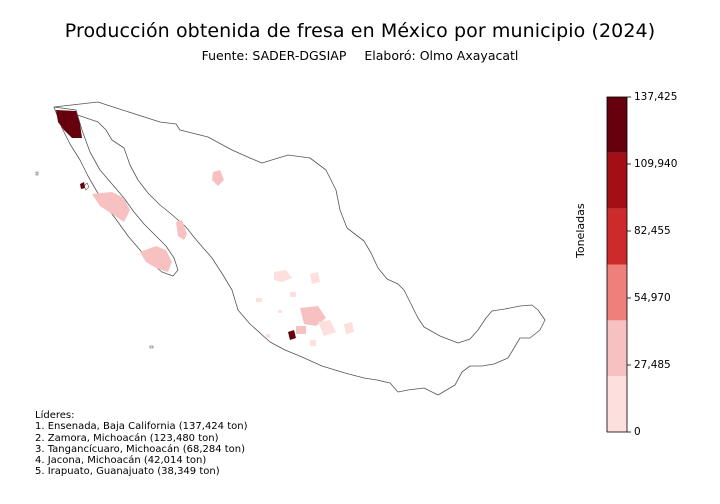 Image resolution: width=720 pixels, height=504 pixels. What do you see at coordinates (127, 438) in the screenshot?
I see `leader-item: 2. Zamora, Michoacán (123,480 ton)` at bounding box center [127, 438].